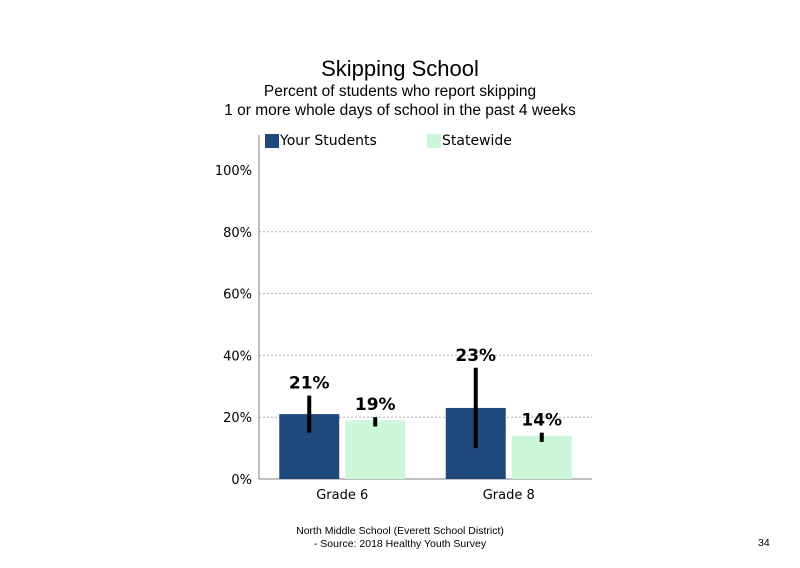  Describe the element at coordinates (475, 356) in the screenshot. I see `data-label: 23%` at that location.